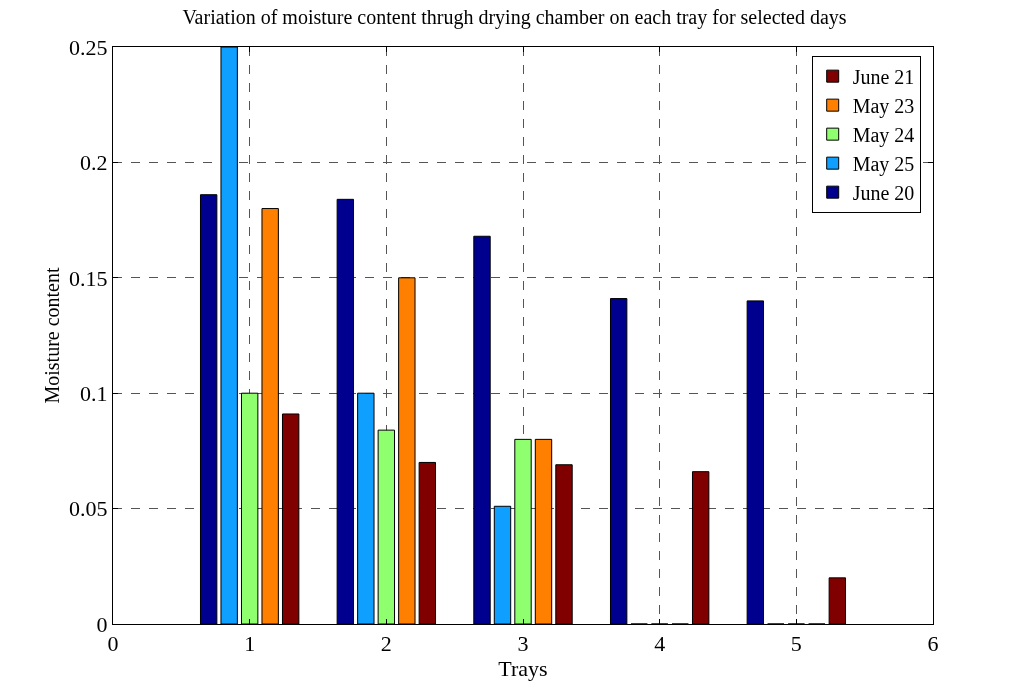  I want to click on x-tick-label: 4, so click(660, 644).